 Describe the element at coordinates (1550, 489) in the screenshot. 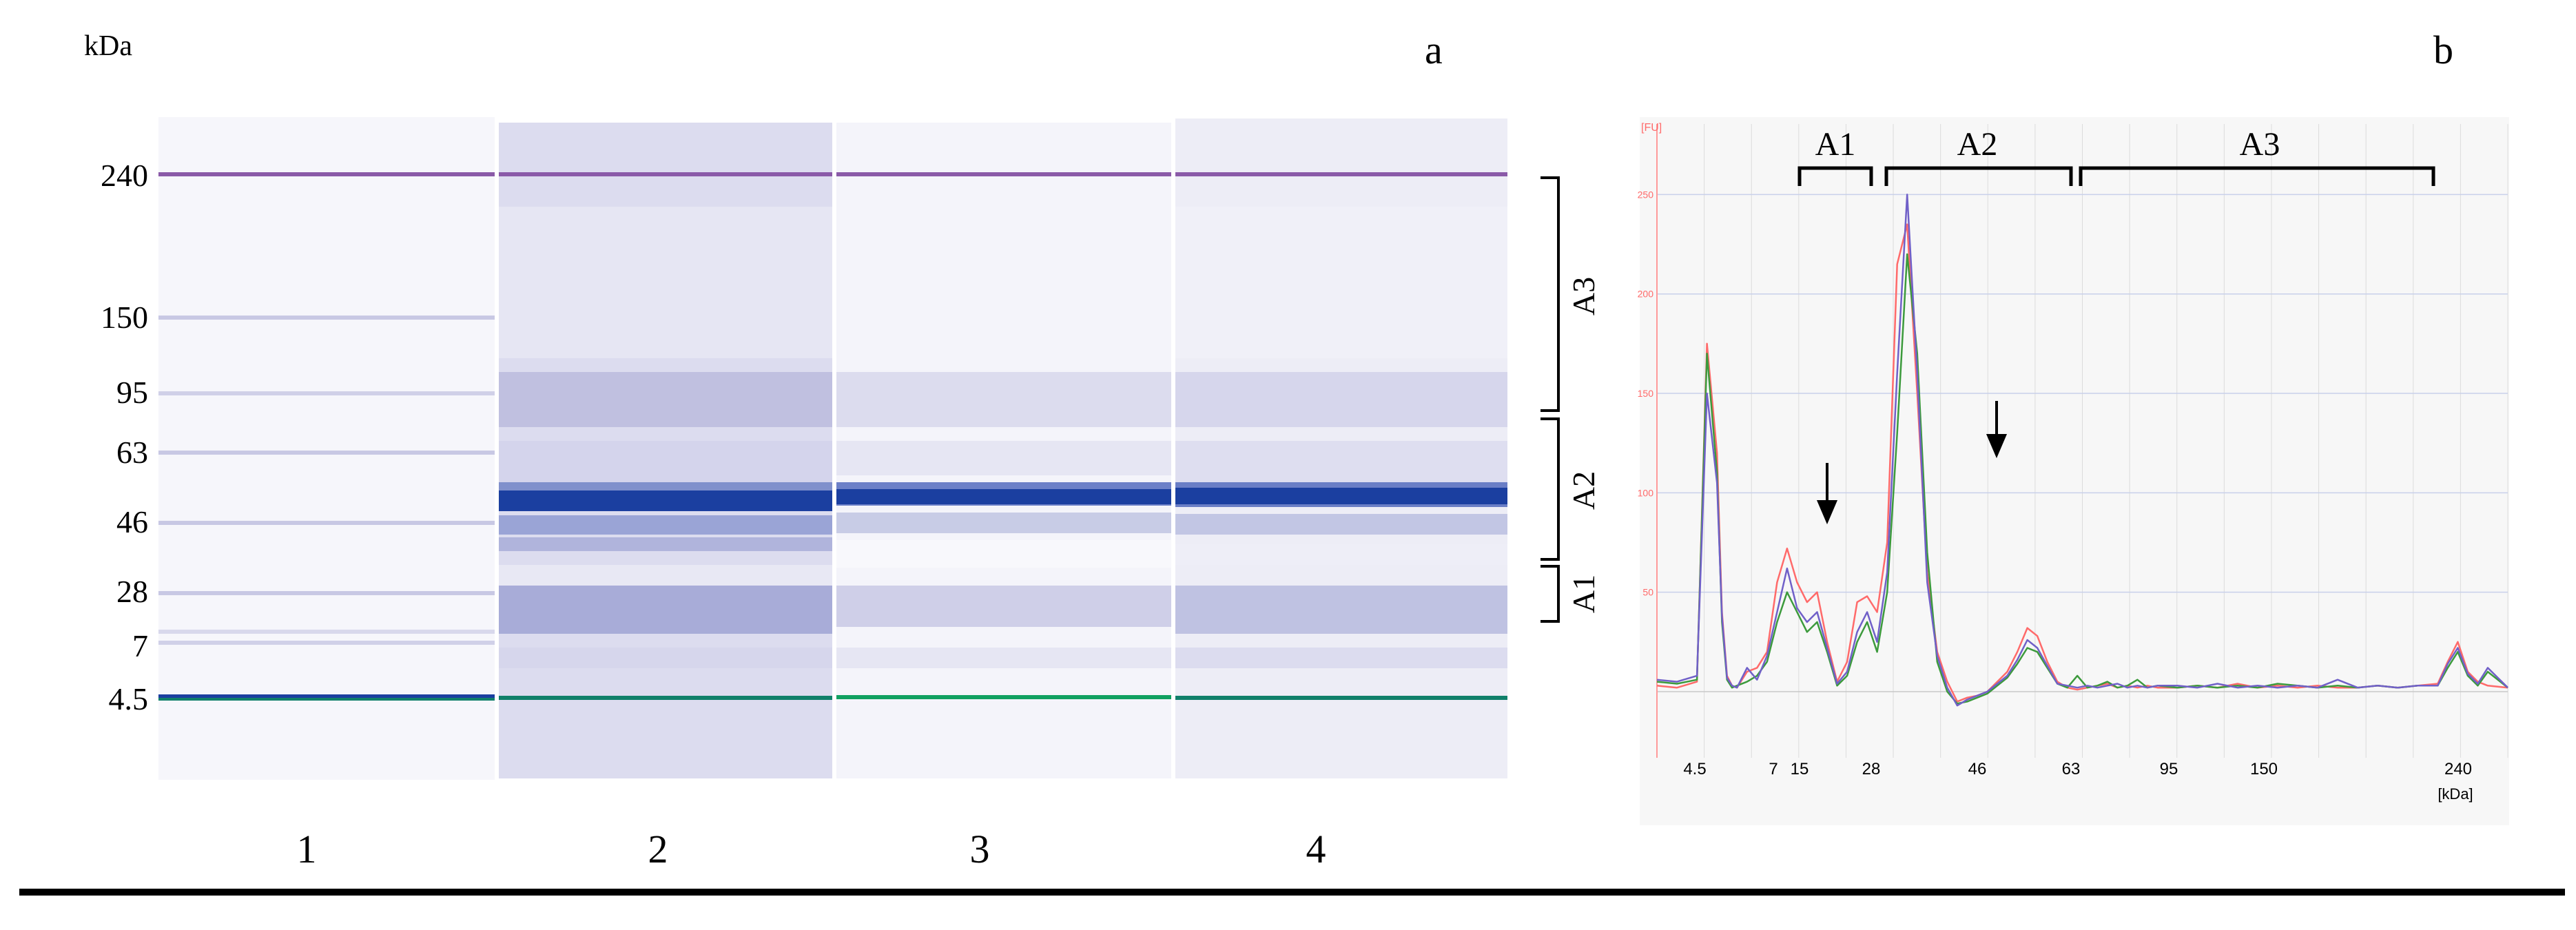

I see `bracket-a2` at that location.